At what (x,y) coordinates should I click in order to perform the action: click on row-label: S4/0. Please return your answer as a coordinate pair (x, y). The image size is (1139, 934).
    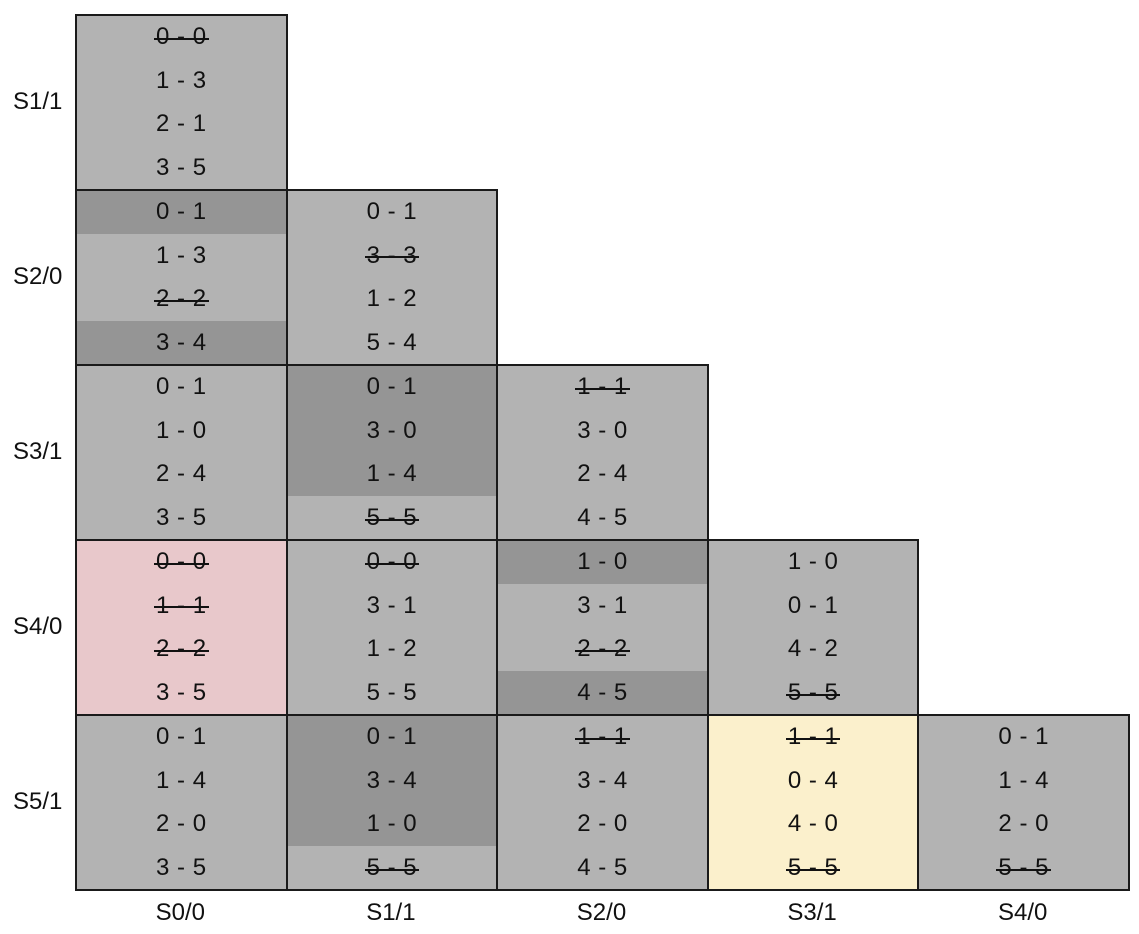
    Looking at the image, I should click on (38, 626).